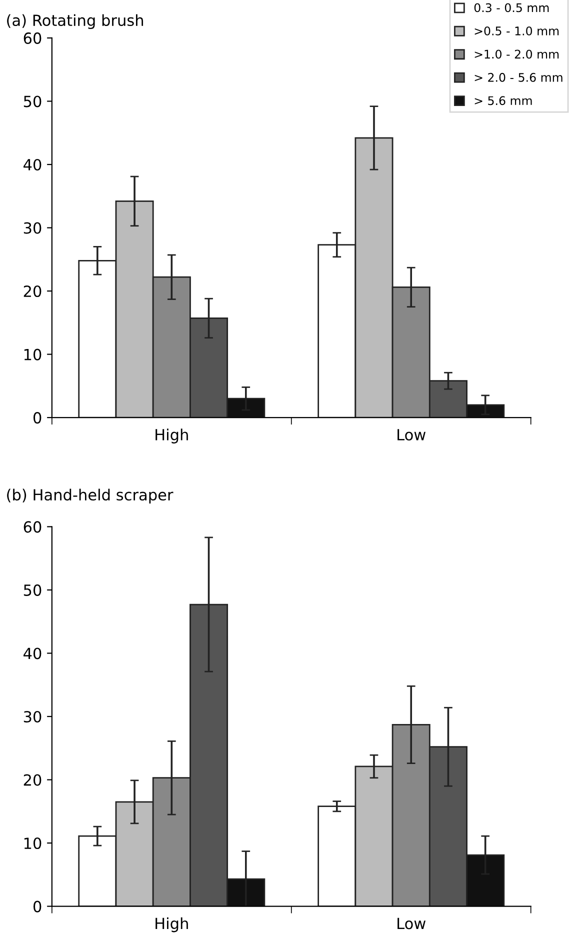 This screenshot has height=949, width=577. Describe the element at coordinates (90, 496) in the screenshot. I see `chart-title: (b) Hand-held scraper` at that location.